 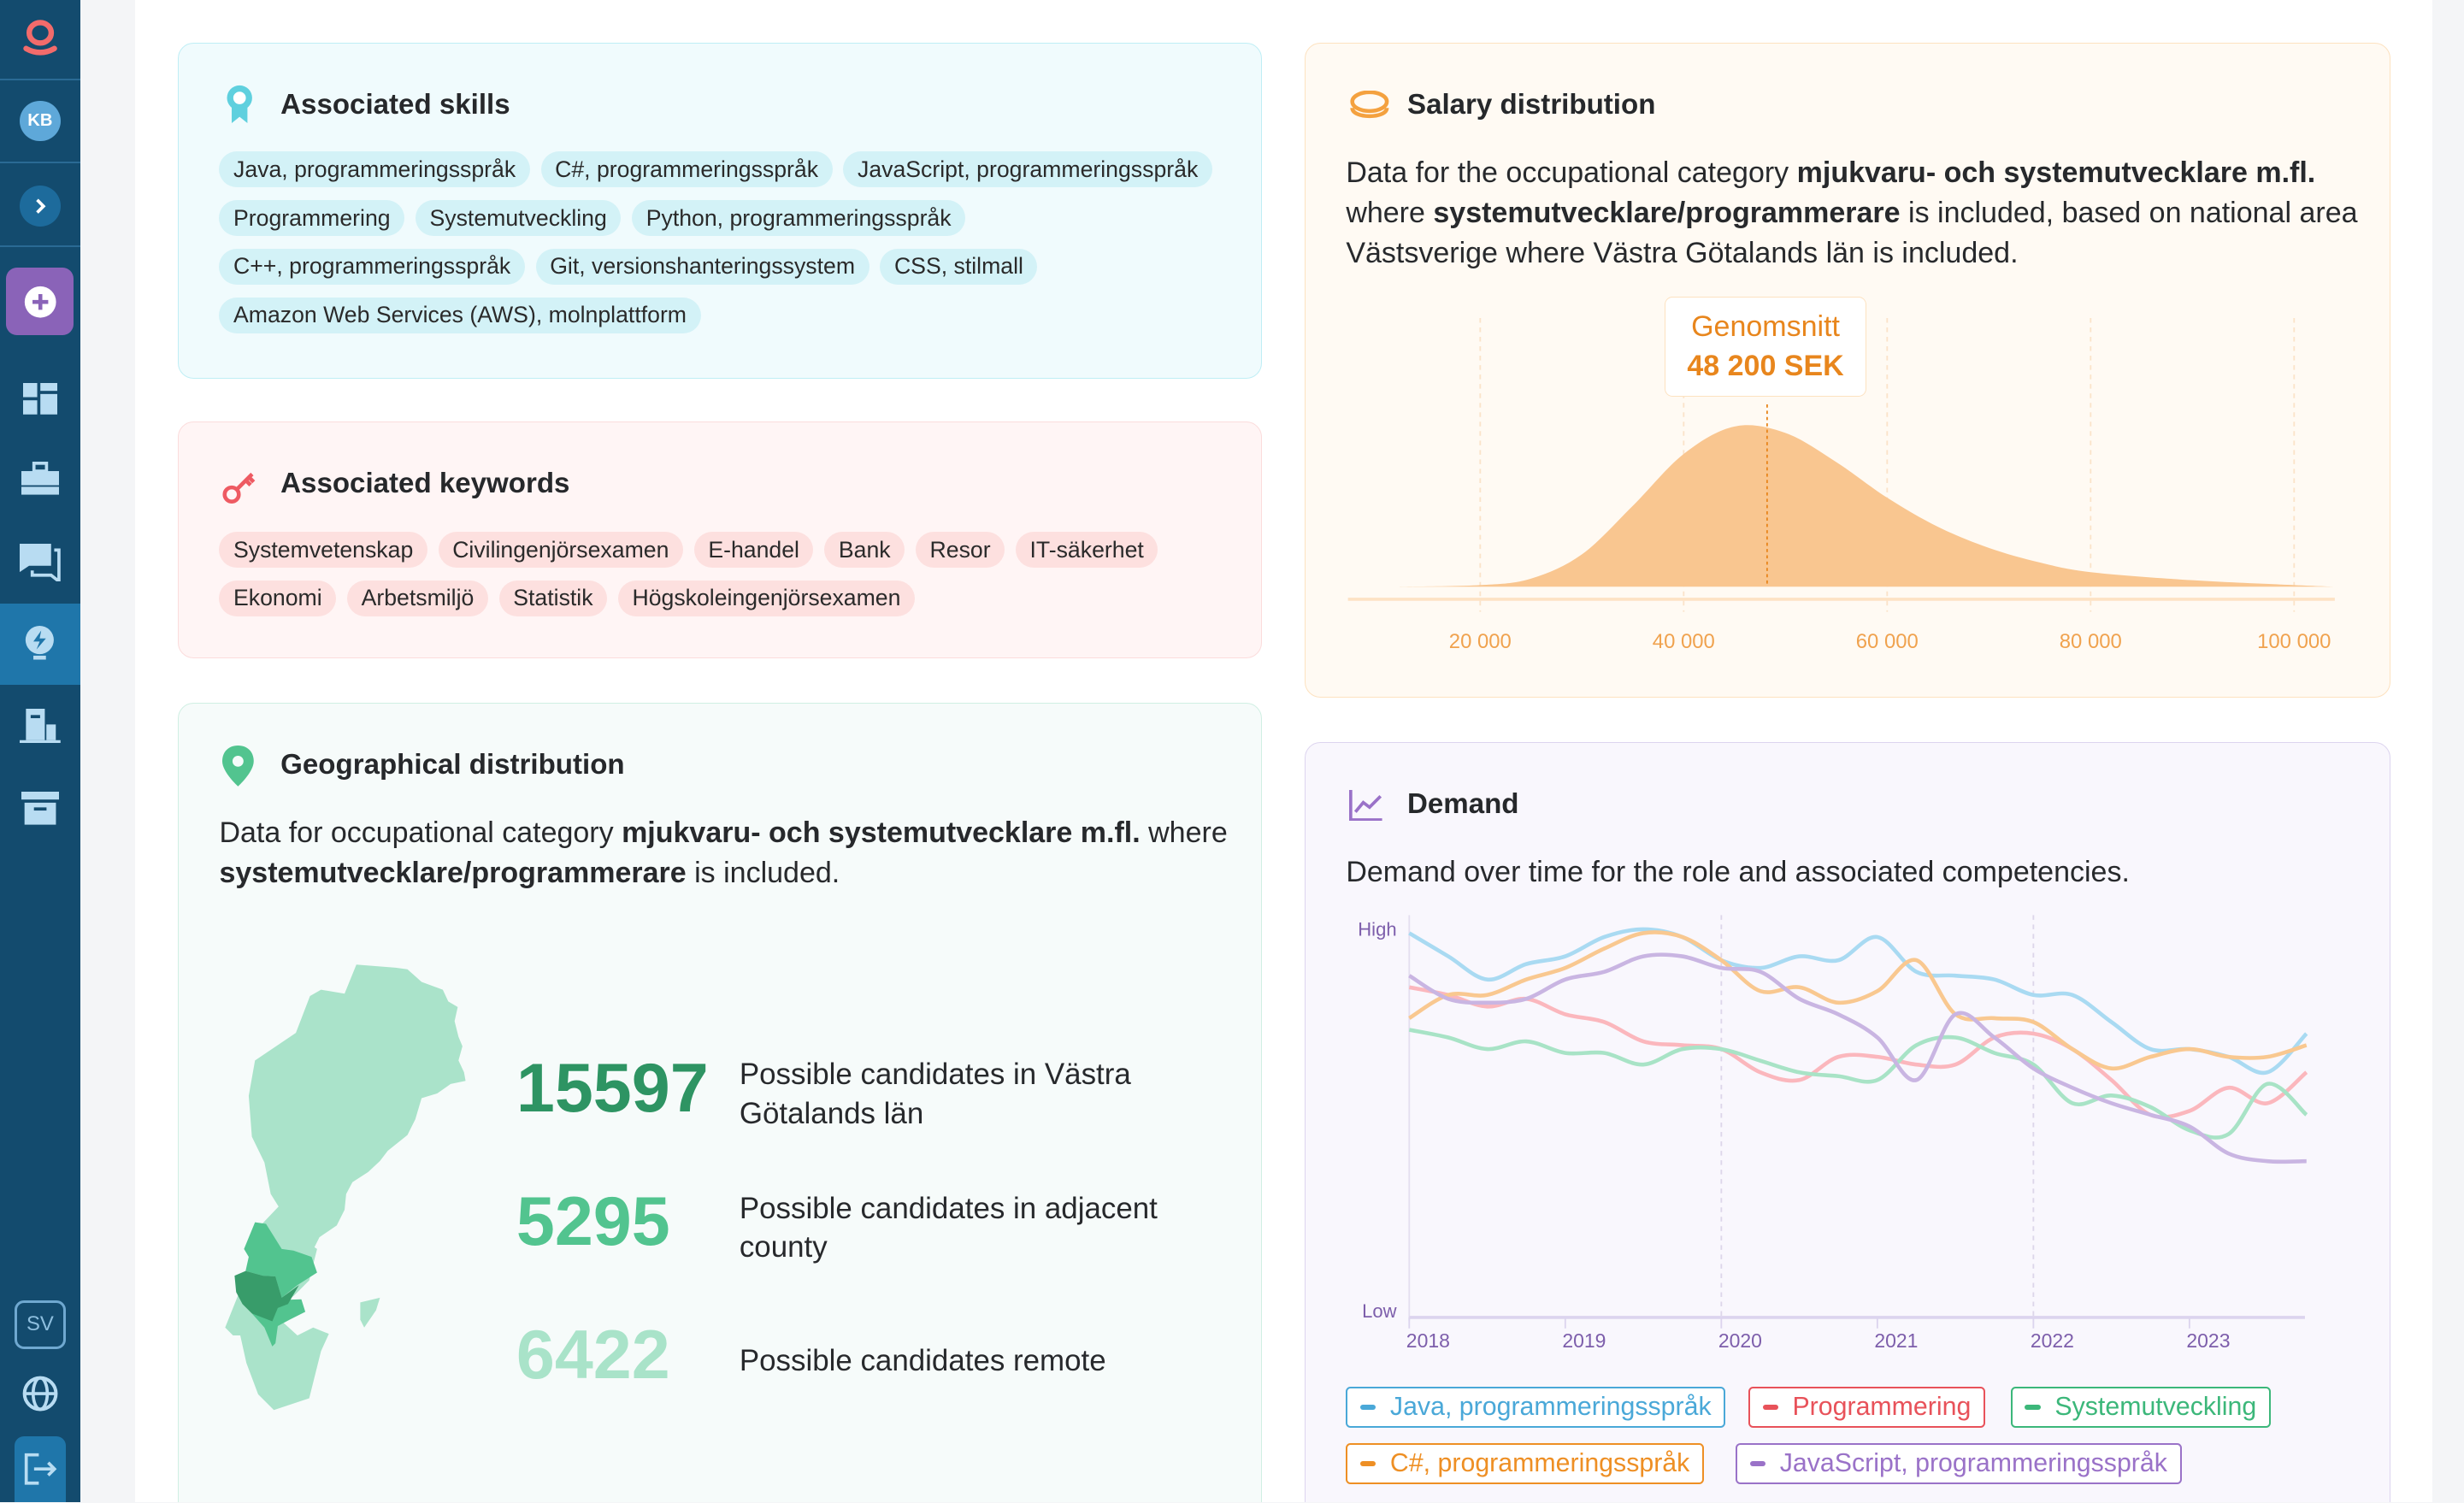 What do you see at coordinates (395, 104) in the screenshot?
I see `card-title: Associated skills` at bounding box center [395, 104].